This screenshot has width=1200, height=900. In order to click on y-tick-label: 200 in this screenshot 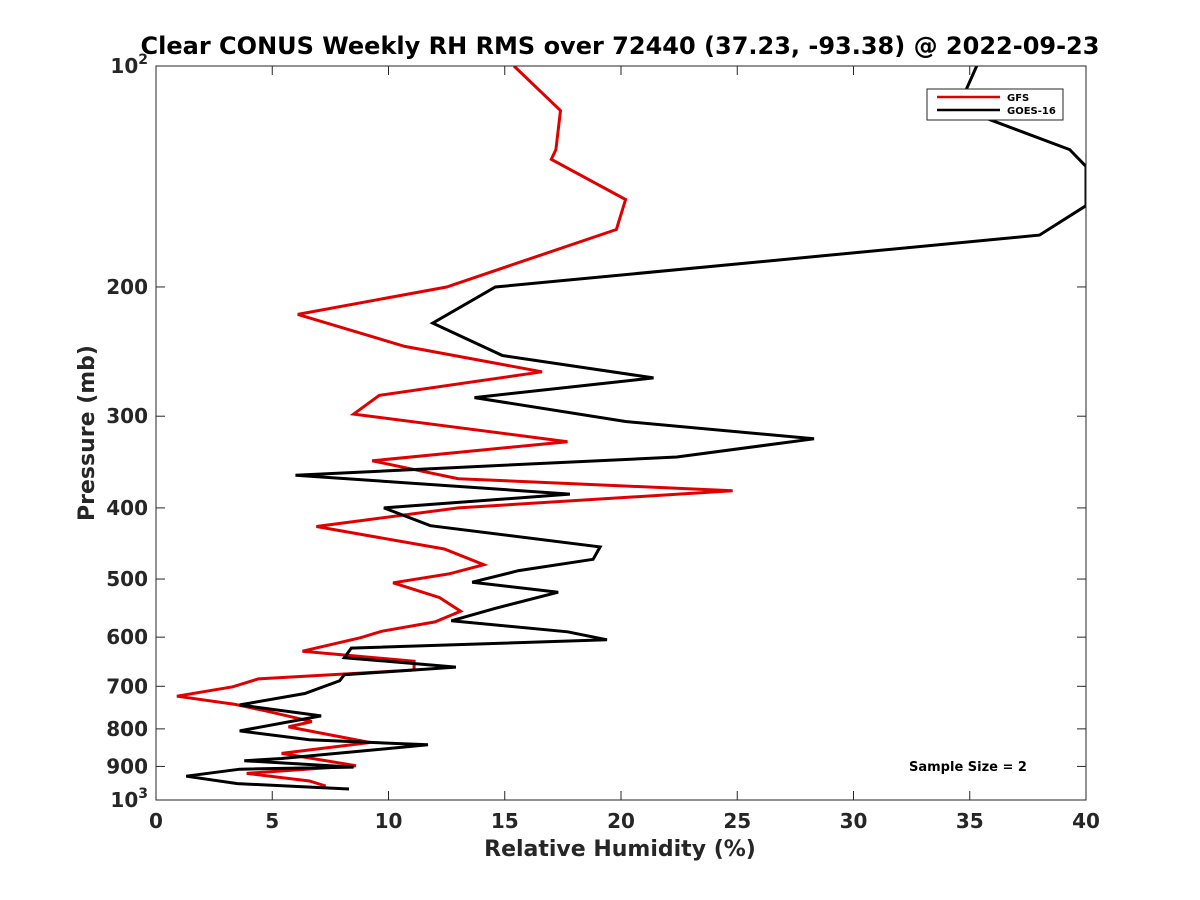, I will do `click(127, 287)`.